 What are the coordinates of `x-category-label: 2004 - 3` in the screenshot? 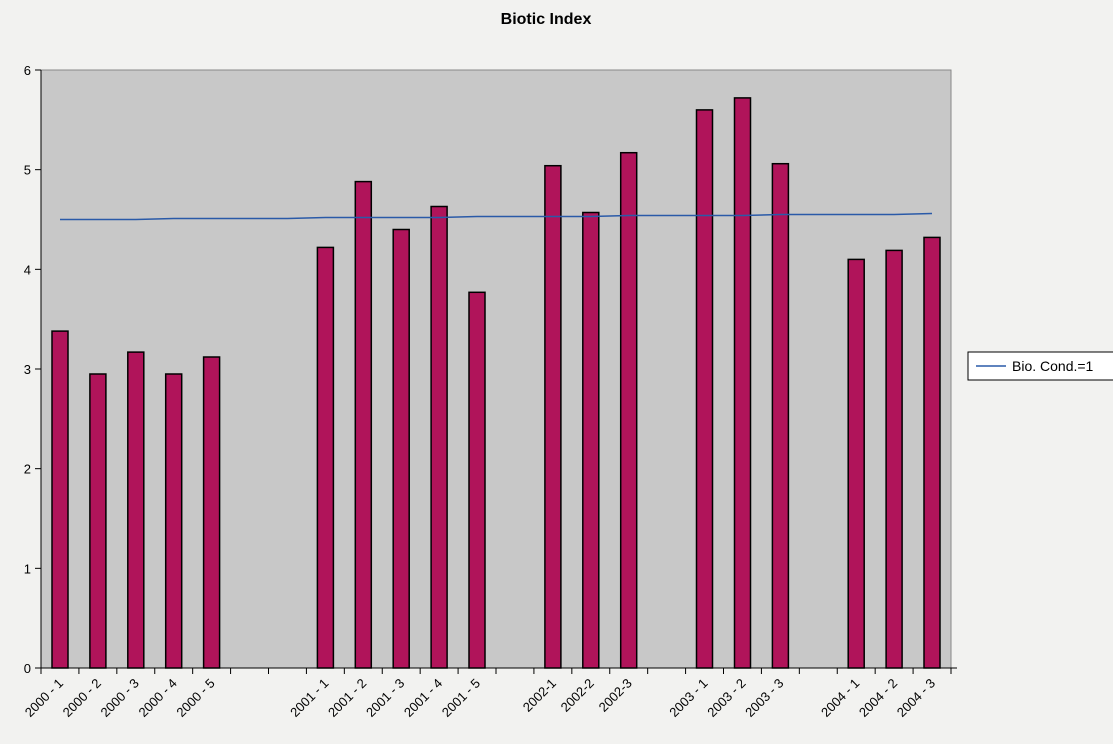 It's located at (916, 698).